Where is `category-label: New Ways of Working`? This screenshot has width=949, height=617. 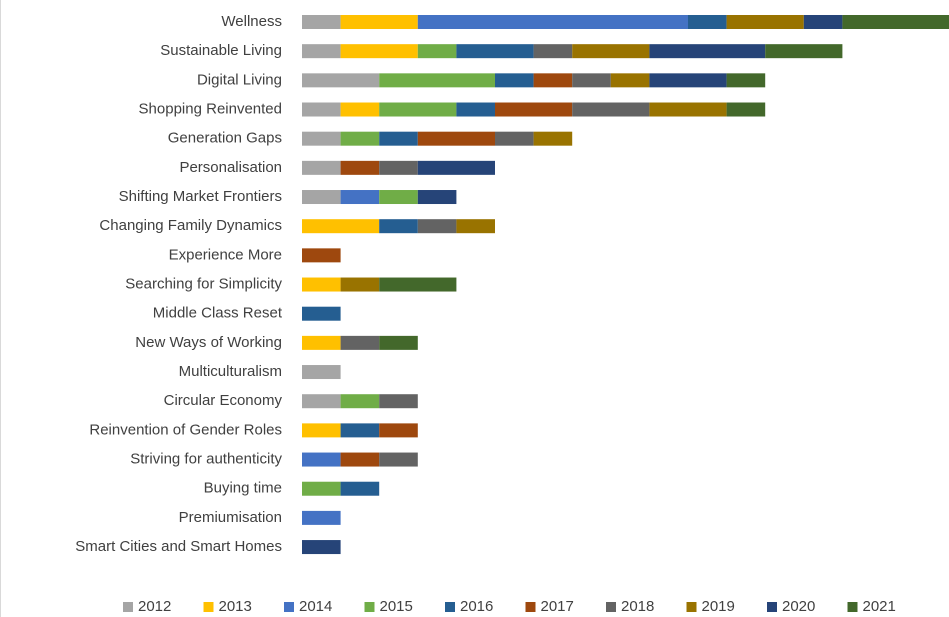 category-label: New Ways of Working is located at coordinates (208, 342).